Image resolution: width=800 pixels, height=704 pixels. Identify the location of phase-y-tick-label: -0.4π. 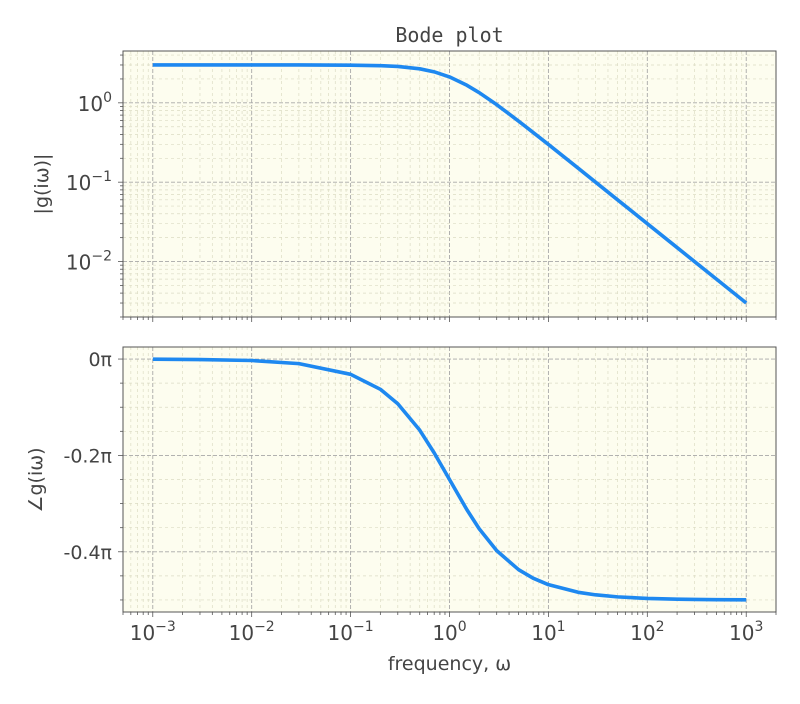
(87, 553).